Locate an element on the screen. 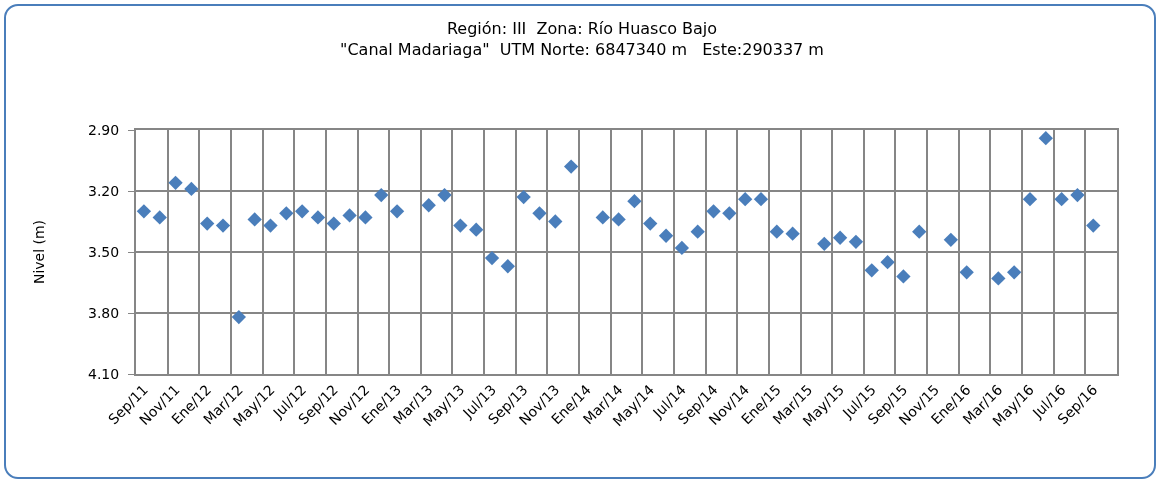 The width and height of the screenshot is (1164, 487). y-axis-title: Nivel (m) is located at coordinates (39, 252).